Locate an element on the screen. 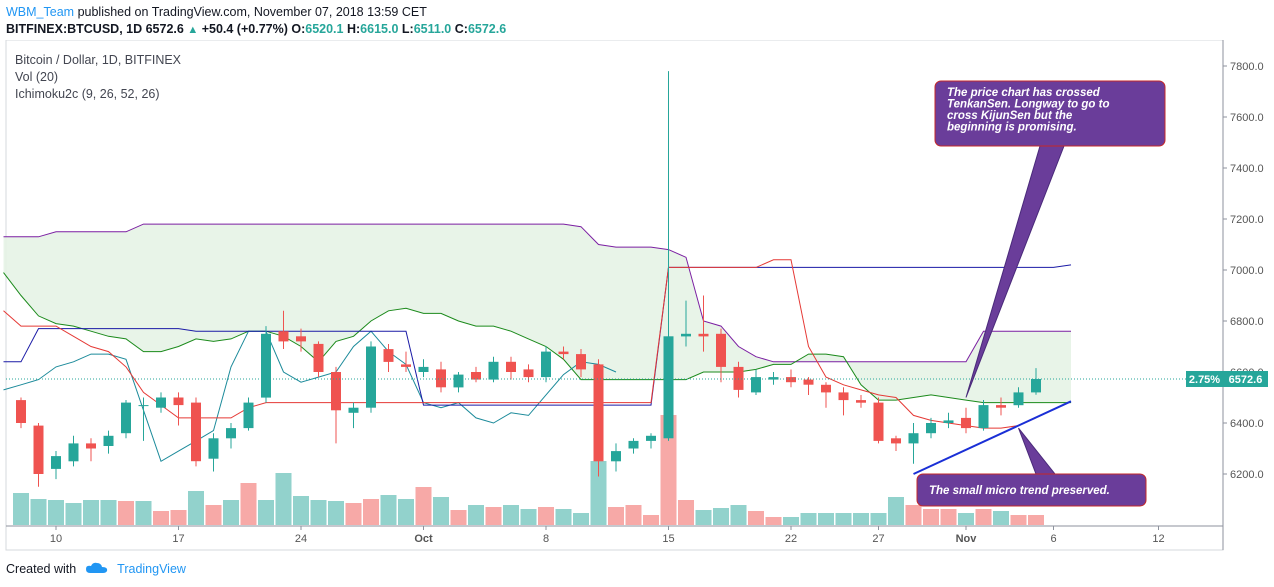 The width and height of the screenshot is (1274, 587). chart-title: Bitcoin / Dollar, 1D, BITFINEX is located at coordinates (98, 60).